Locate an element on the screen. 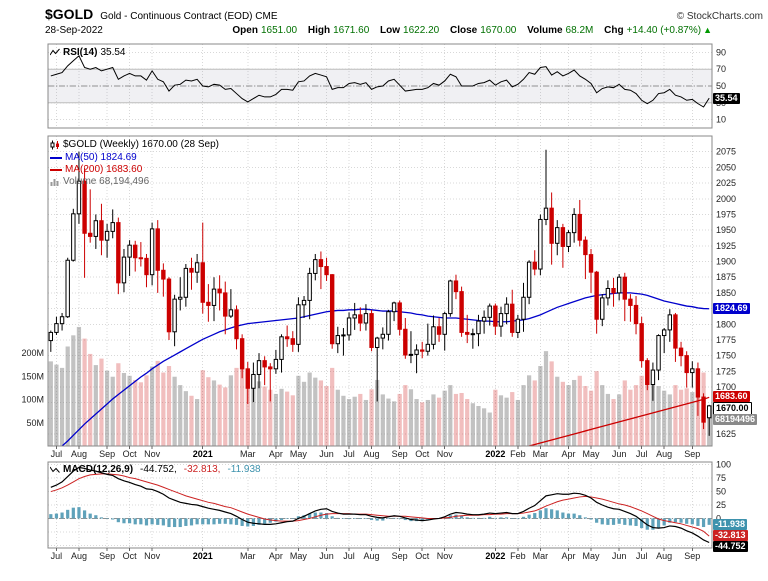 Image resolution: width=768 pixels, height=581 pixels. svg-text: 25 is located at coordinates (721, 505).